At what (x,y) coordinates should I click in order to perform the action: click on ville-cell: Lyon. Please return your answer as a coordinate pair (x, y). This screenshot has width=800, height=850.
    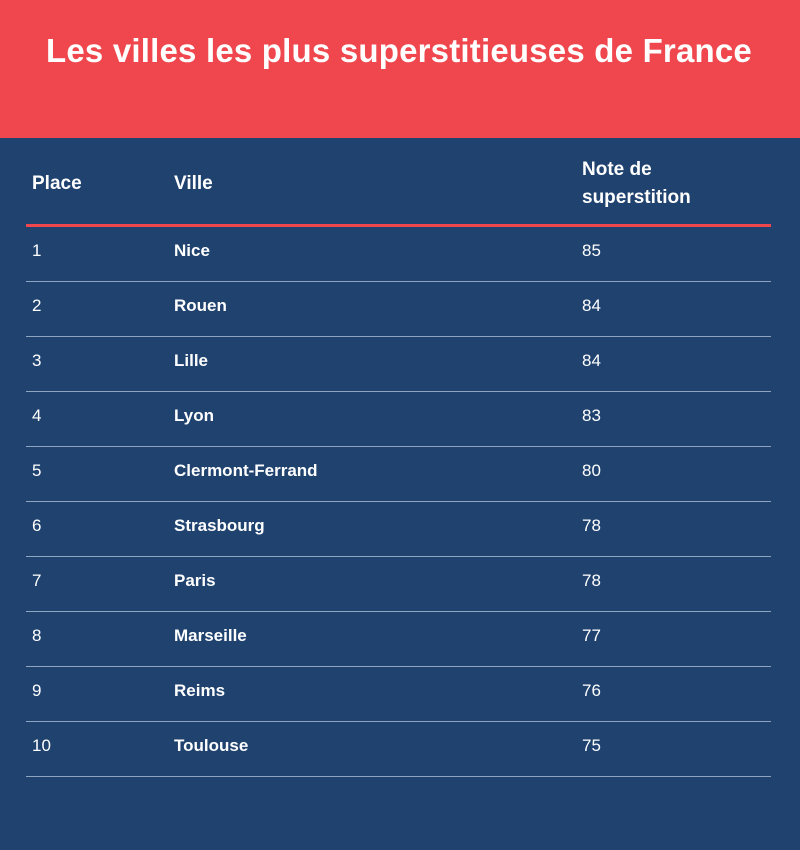
    Looking at the image, I should click on (194, 415).